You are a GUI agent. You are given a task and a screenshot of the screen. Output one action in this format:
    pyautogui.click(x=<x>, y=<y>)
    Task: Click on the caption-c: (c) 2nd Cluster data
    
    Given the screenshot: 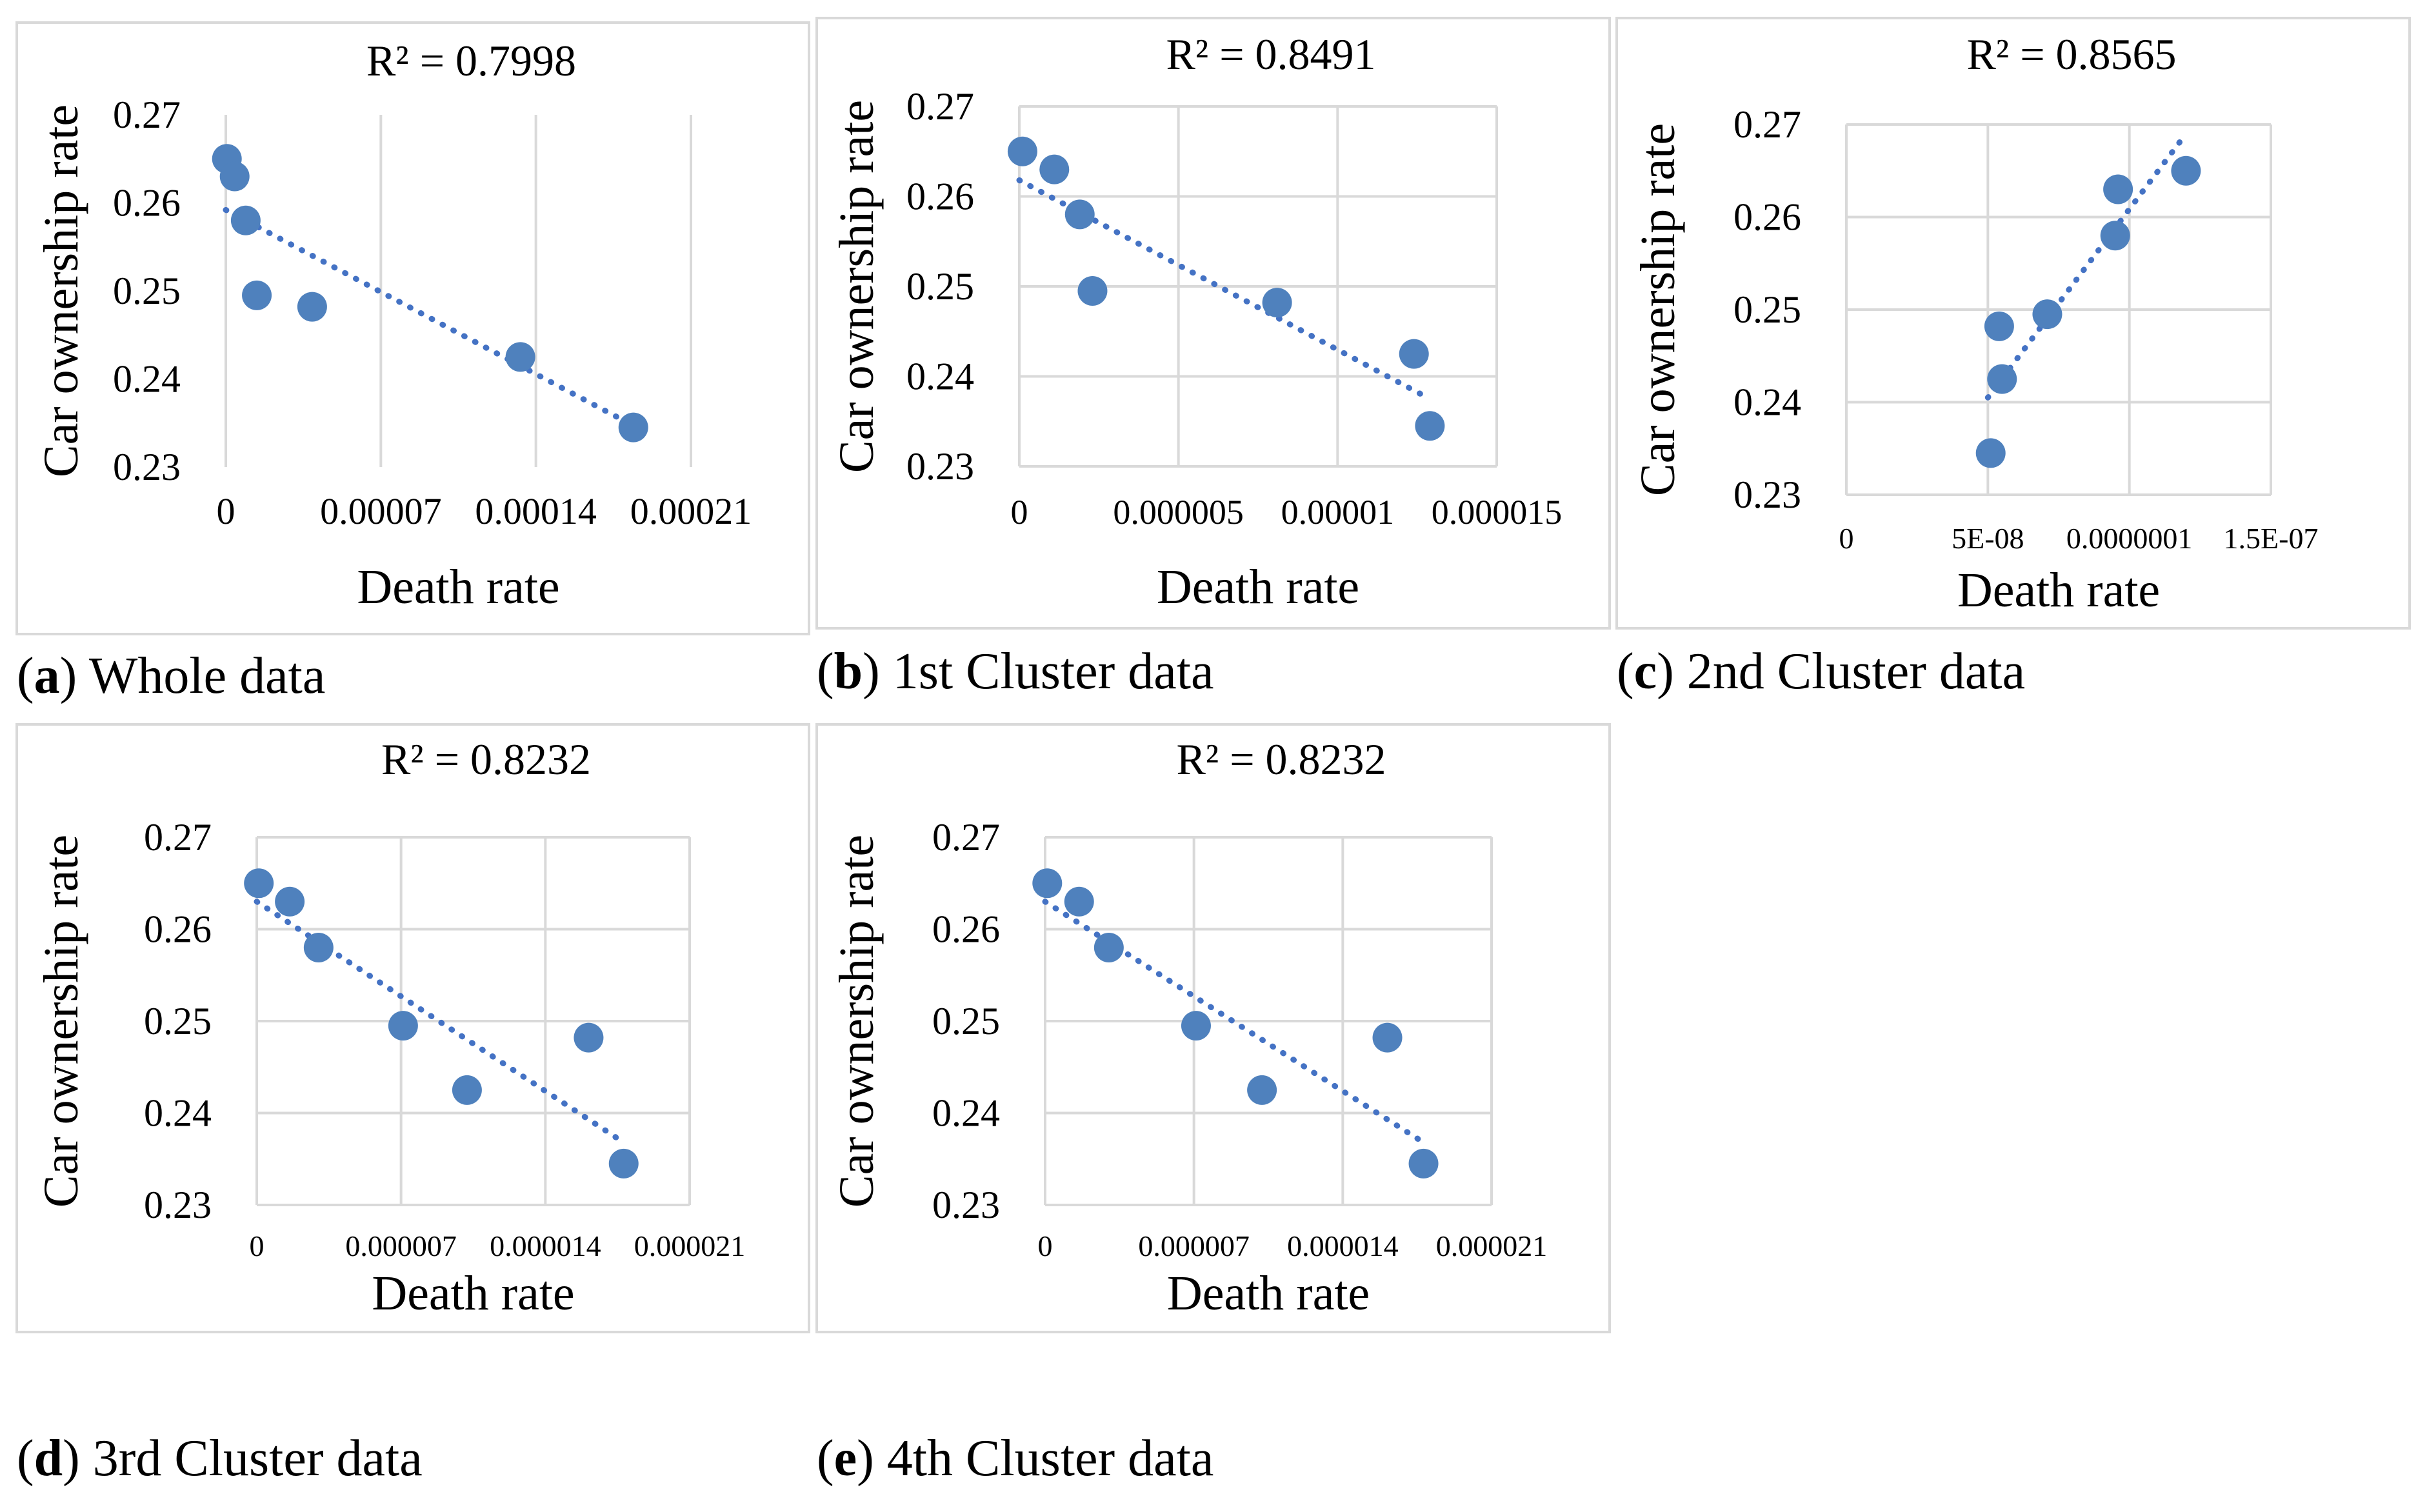 What is the action you would take?
    pyautogui.click(x=1821, y=671)
    